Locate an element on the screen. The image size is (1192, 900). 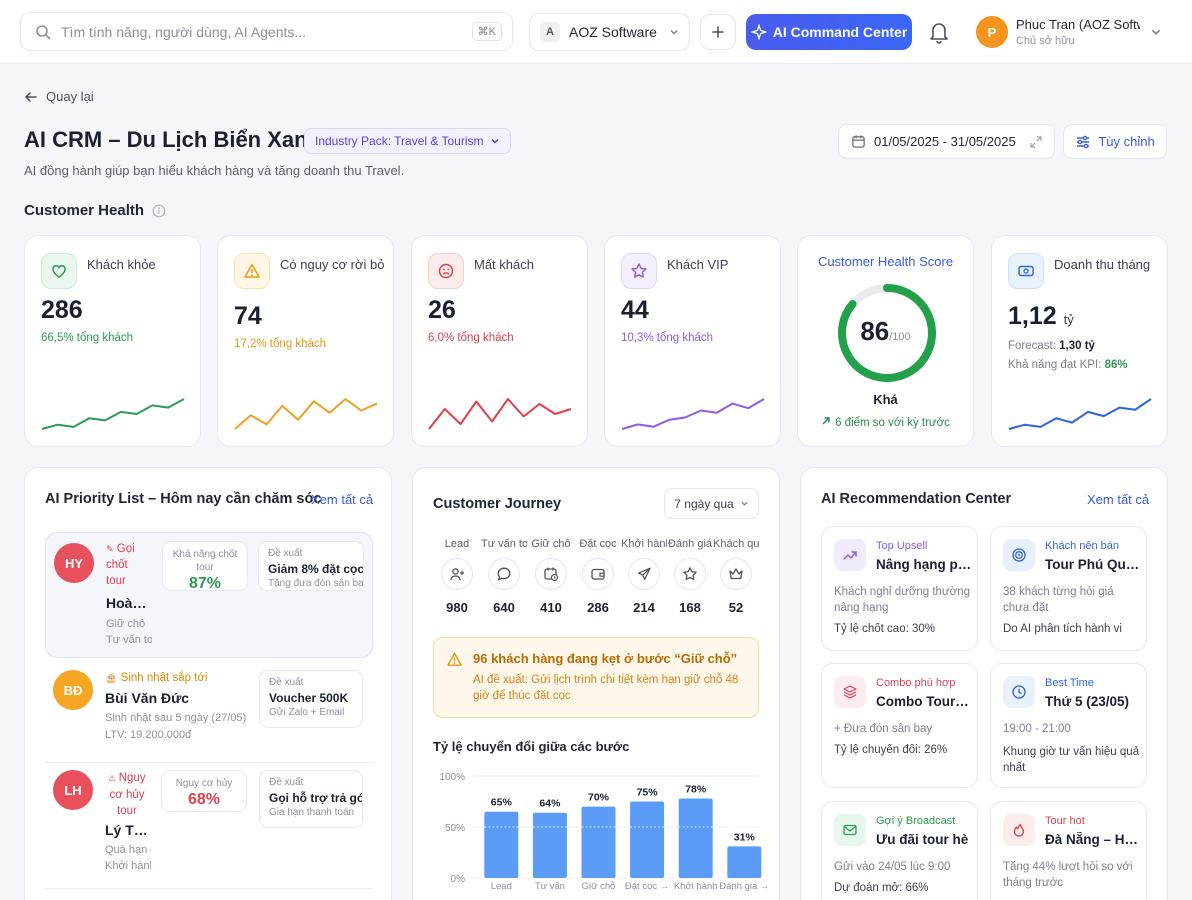
divider is located at coordinates (209, 762).